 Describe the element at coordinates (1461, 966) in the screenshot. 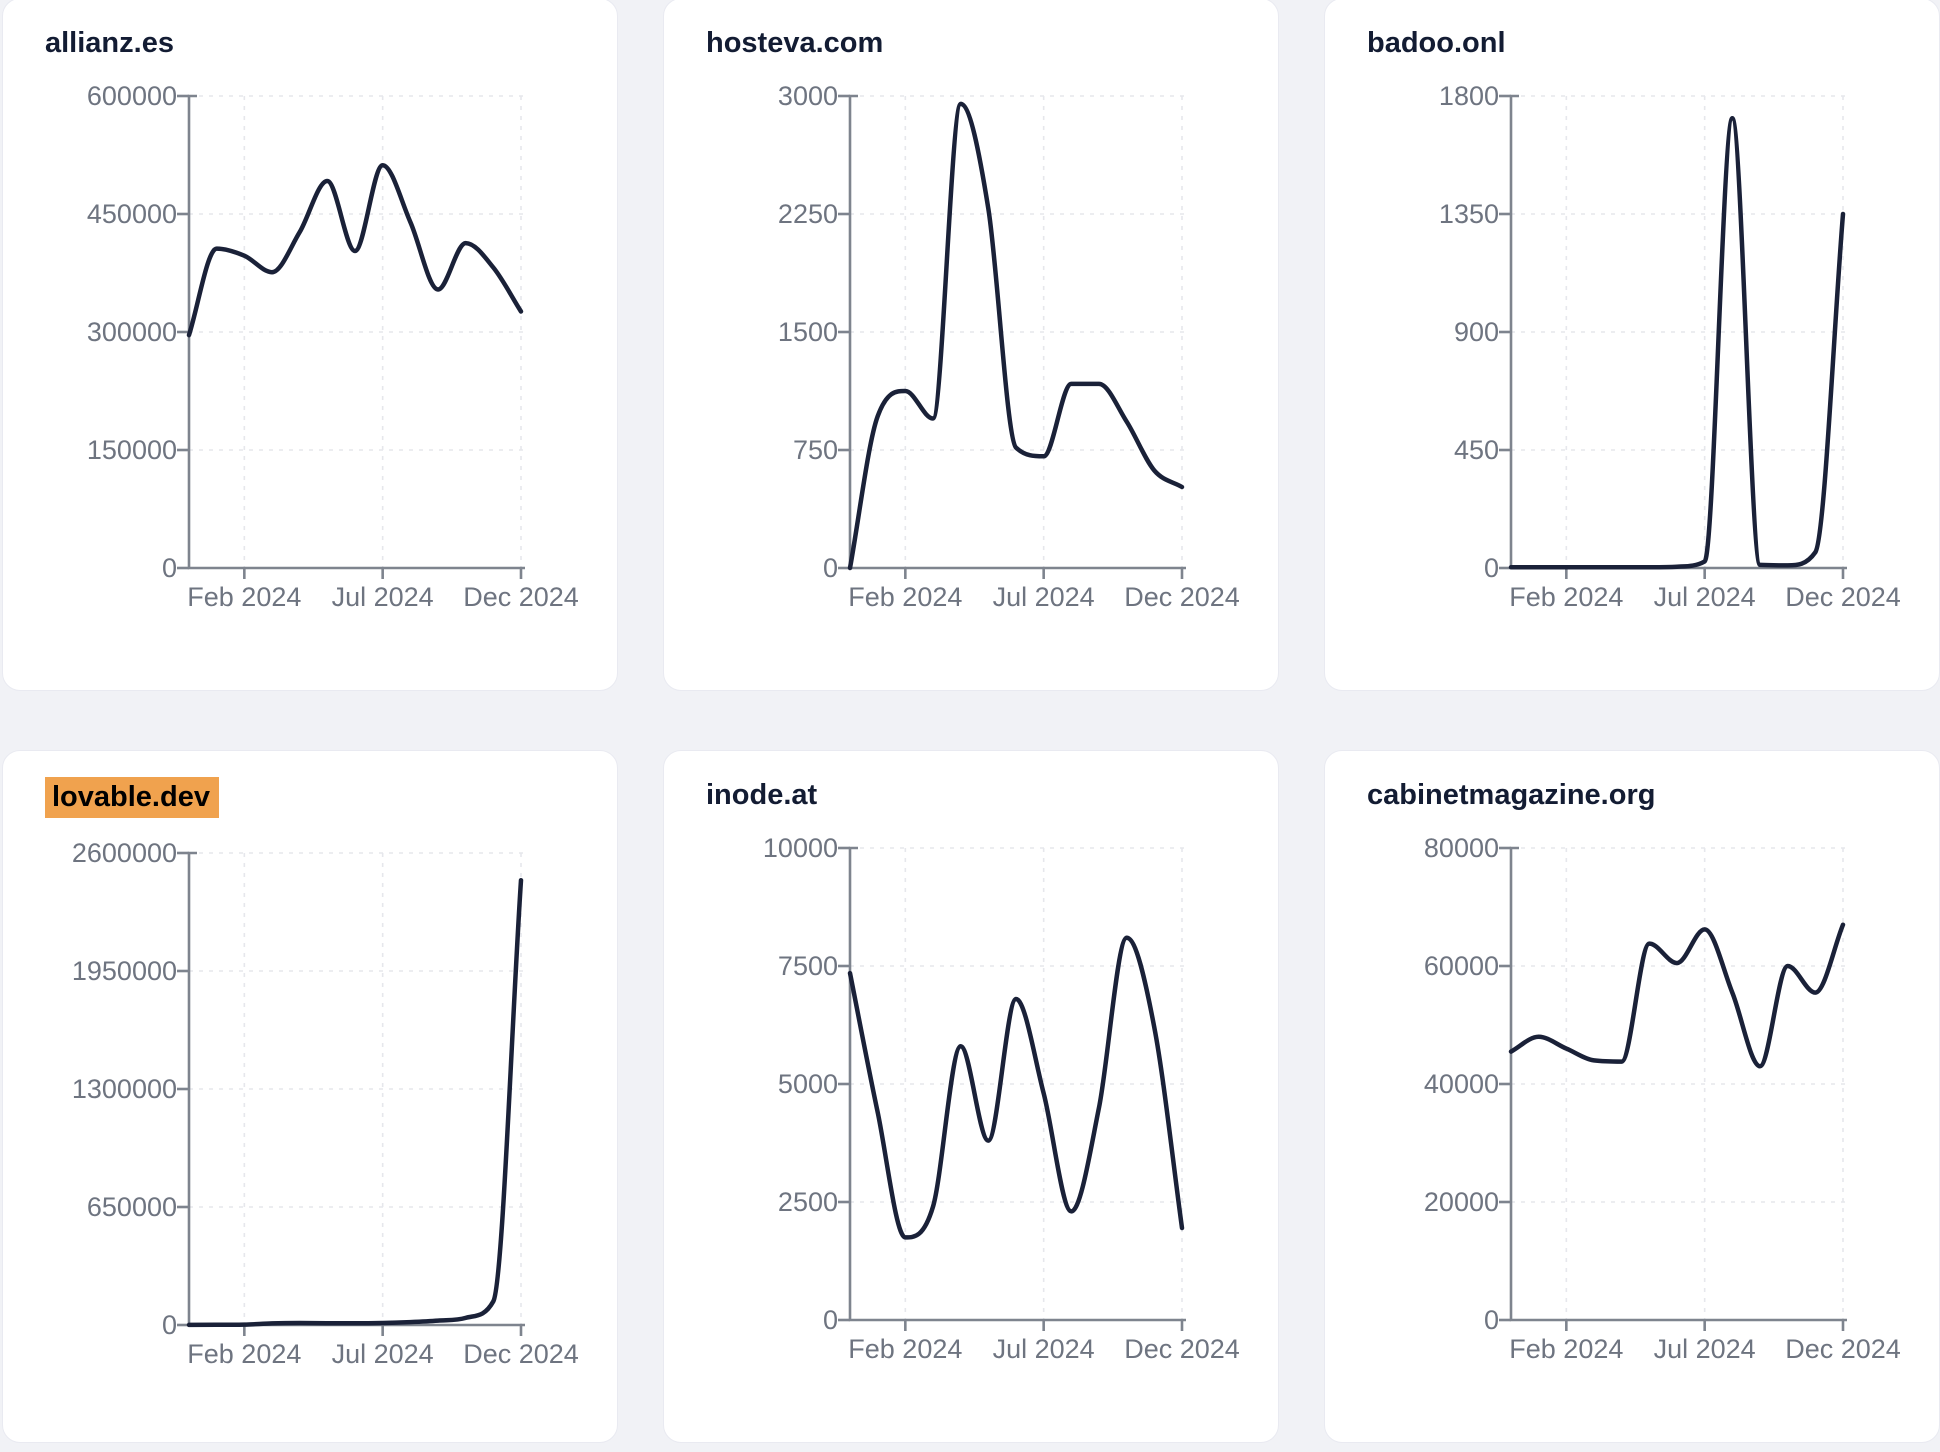

I see `y-tick-label: 60000` at that location.